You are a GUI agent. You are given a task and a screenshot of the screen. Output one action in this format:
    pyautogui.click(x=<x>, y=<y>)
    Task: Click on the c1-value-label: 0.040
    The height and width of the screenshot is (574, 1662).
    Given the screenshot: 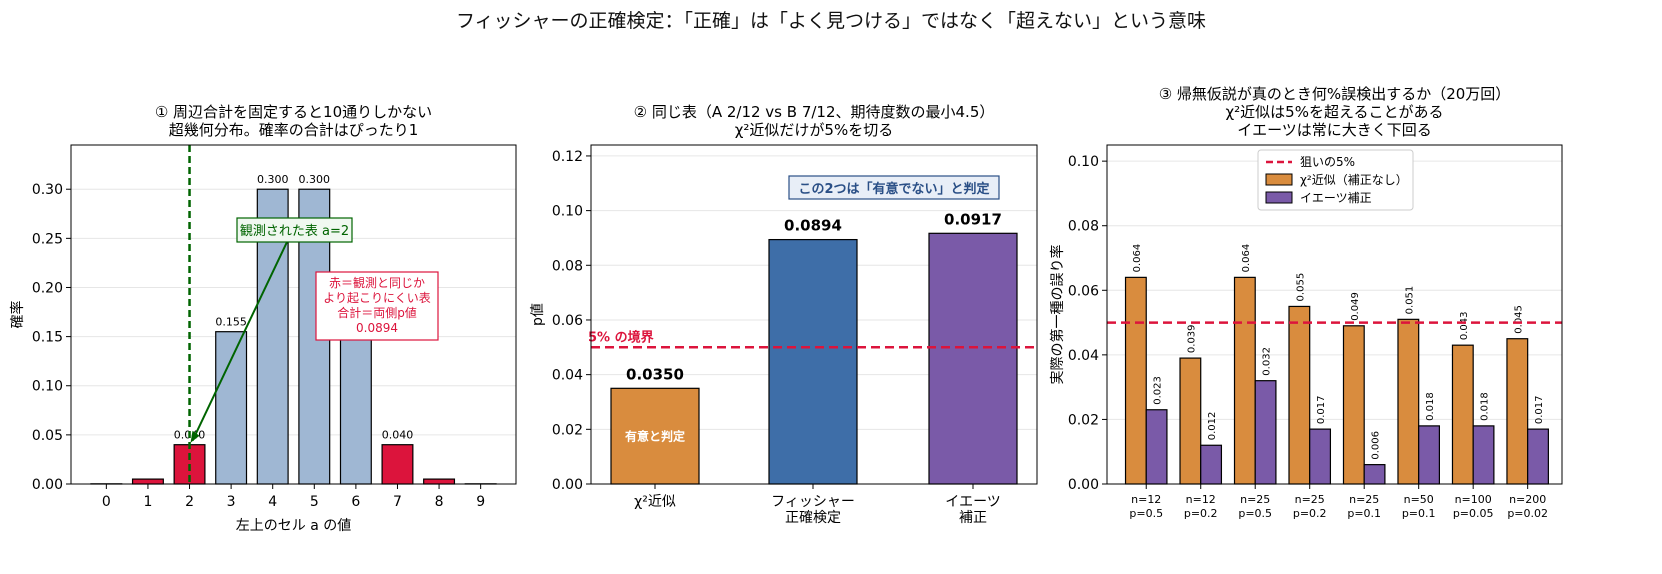 What is the action you would take?
    pyautogui.click(x=398, y=435)
    